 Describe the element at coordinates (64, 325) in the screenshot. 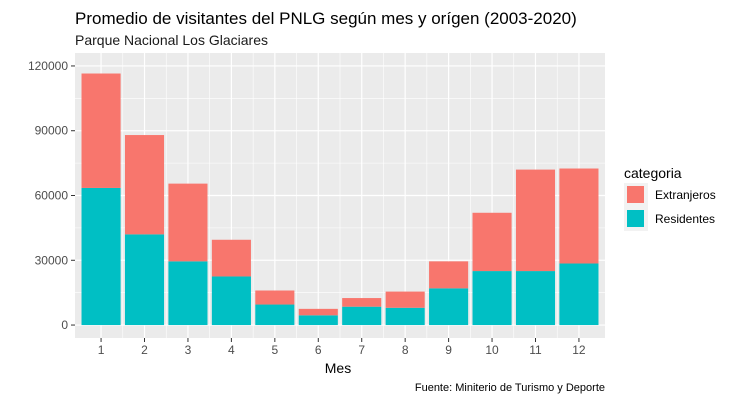

I see `y-tick-label: 0` at that location.